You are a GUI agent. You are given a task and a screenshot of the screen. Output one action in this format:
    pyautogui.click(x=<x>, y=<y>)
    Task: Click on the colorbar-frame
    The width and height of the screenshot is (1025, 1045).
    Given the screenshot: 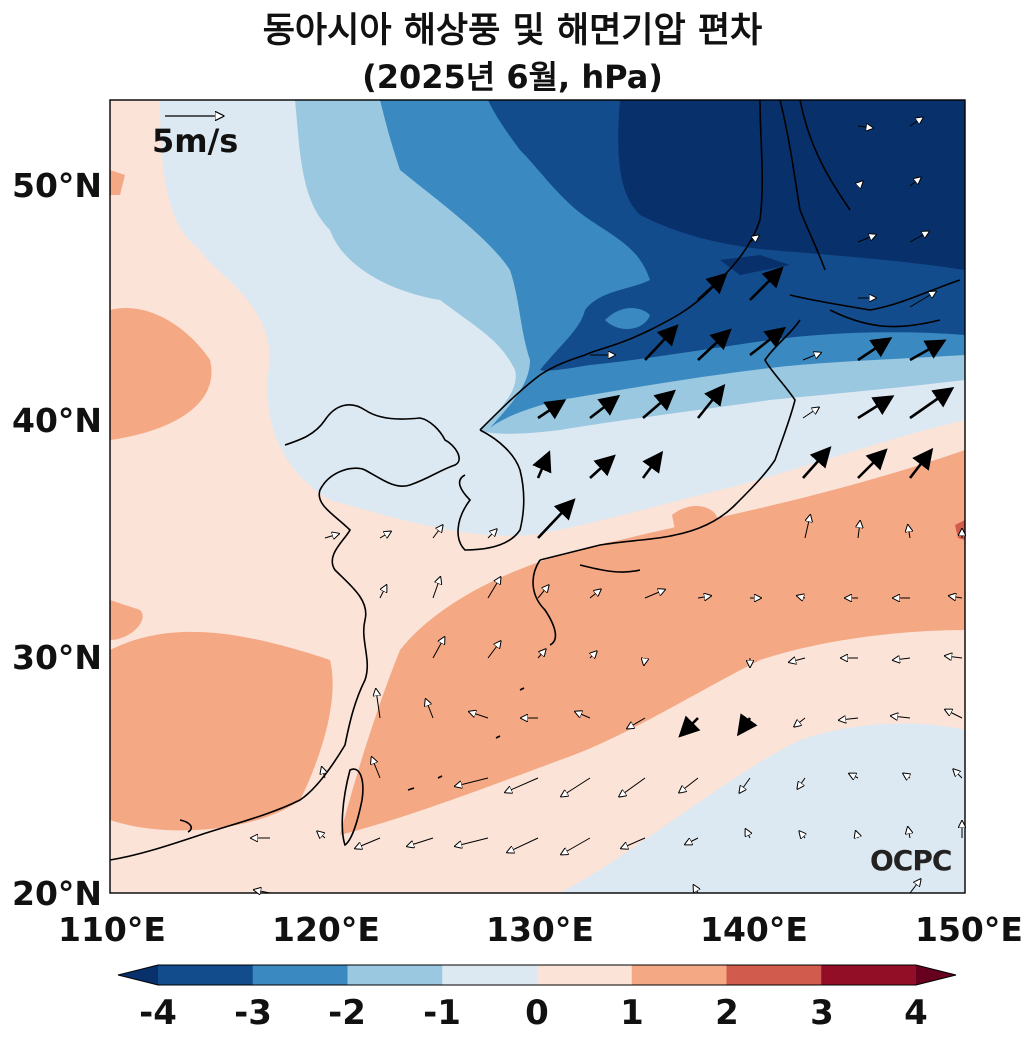 What is the action you would take?
    pyautogui.click(x=537, y=975)
    